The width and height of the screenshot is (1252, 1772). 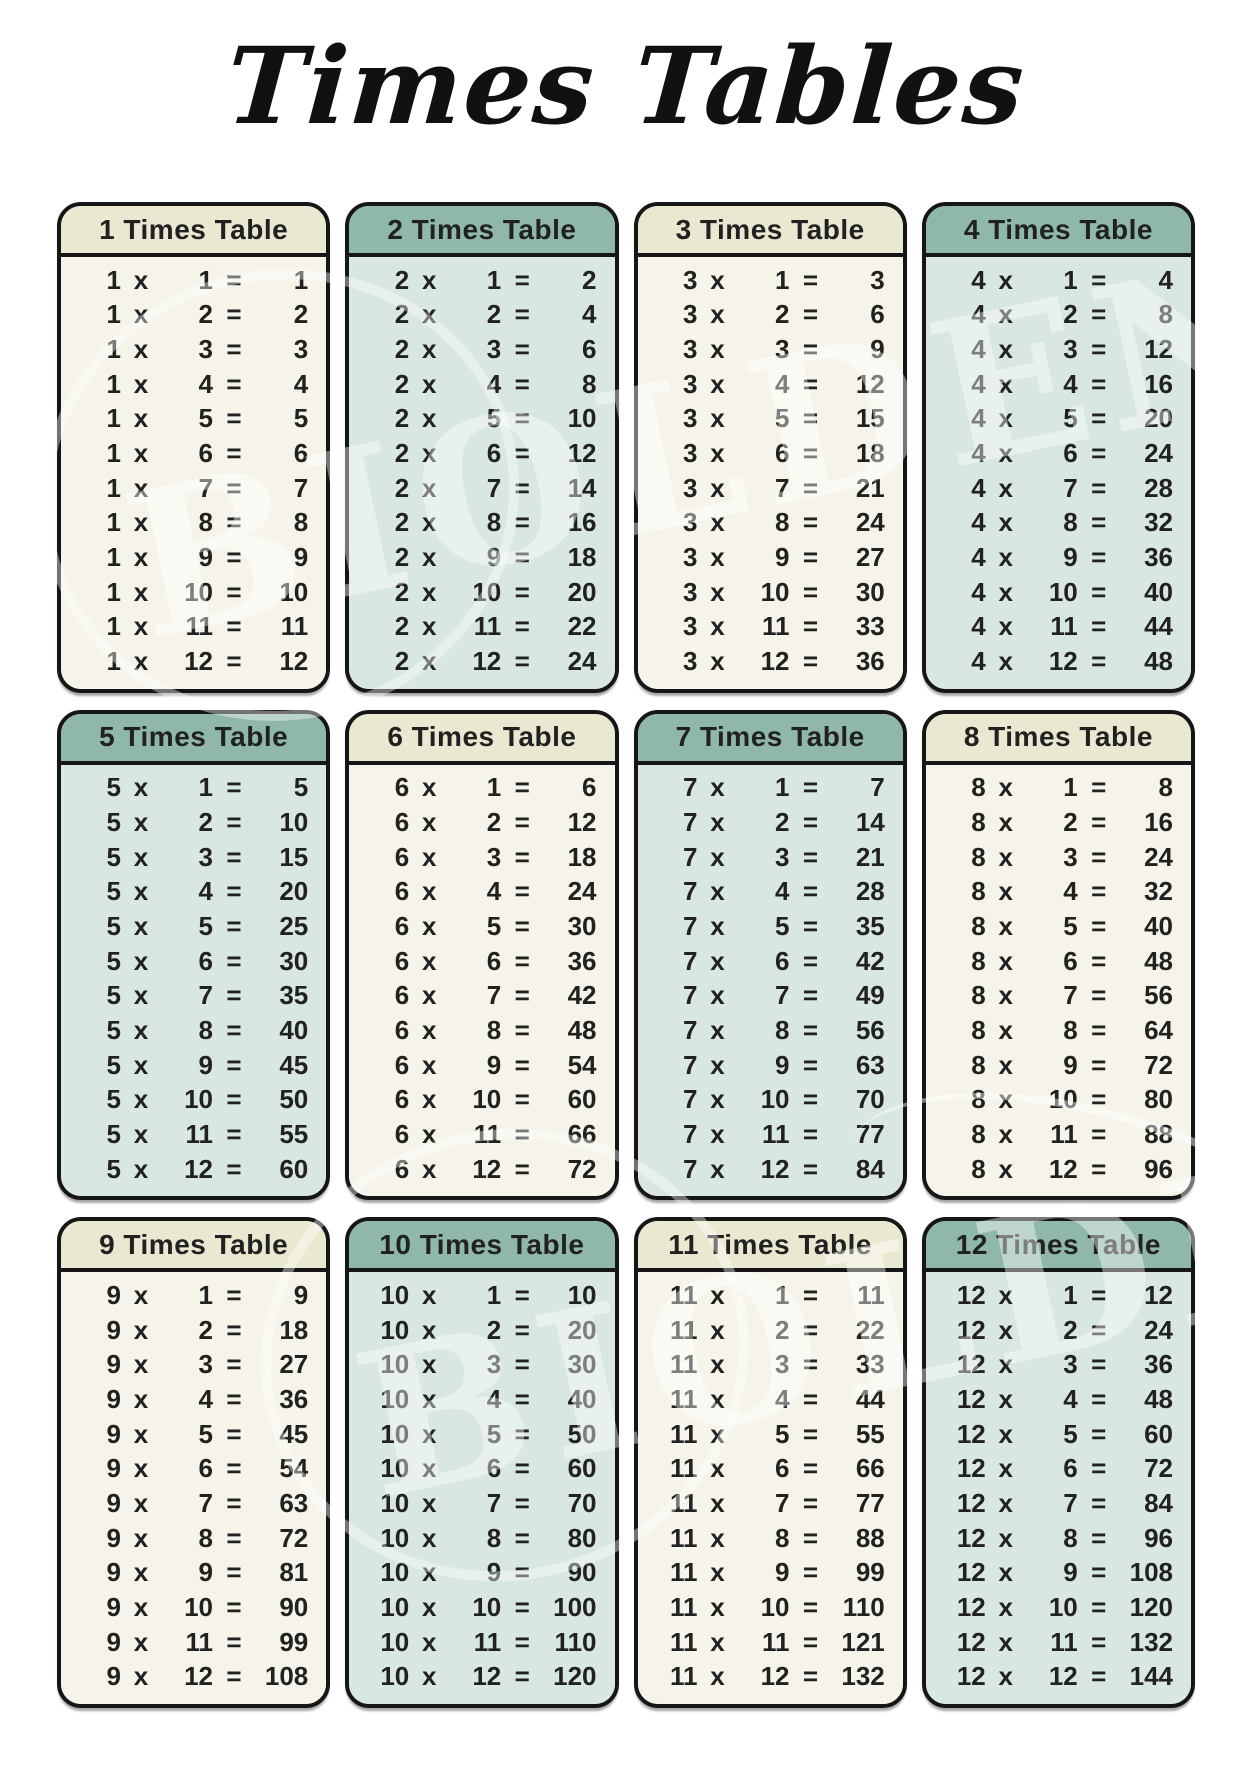 I want to click on equation-row: 6 x 3 = 18, so click(x=482, y=857).